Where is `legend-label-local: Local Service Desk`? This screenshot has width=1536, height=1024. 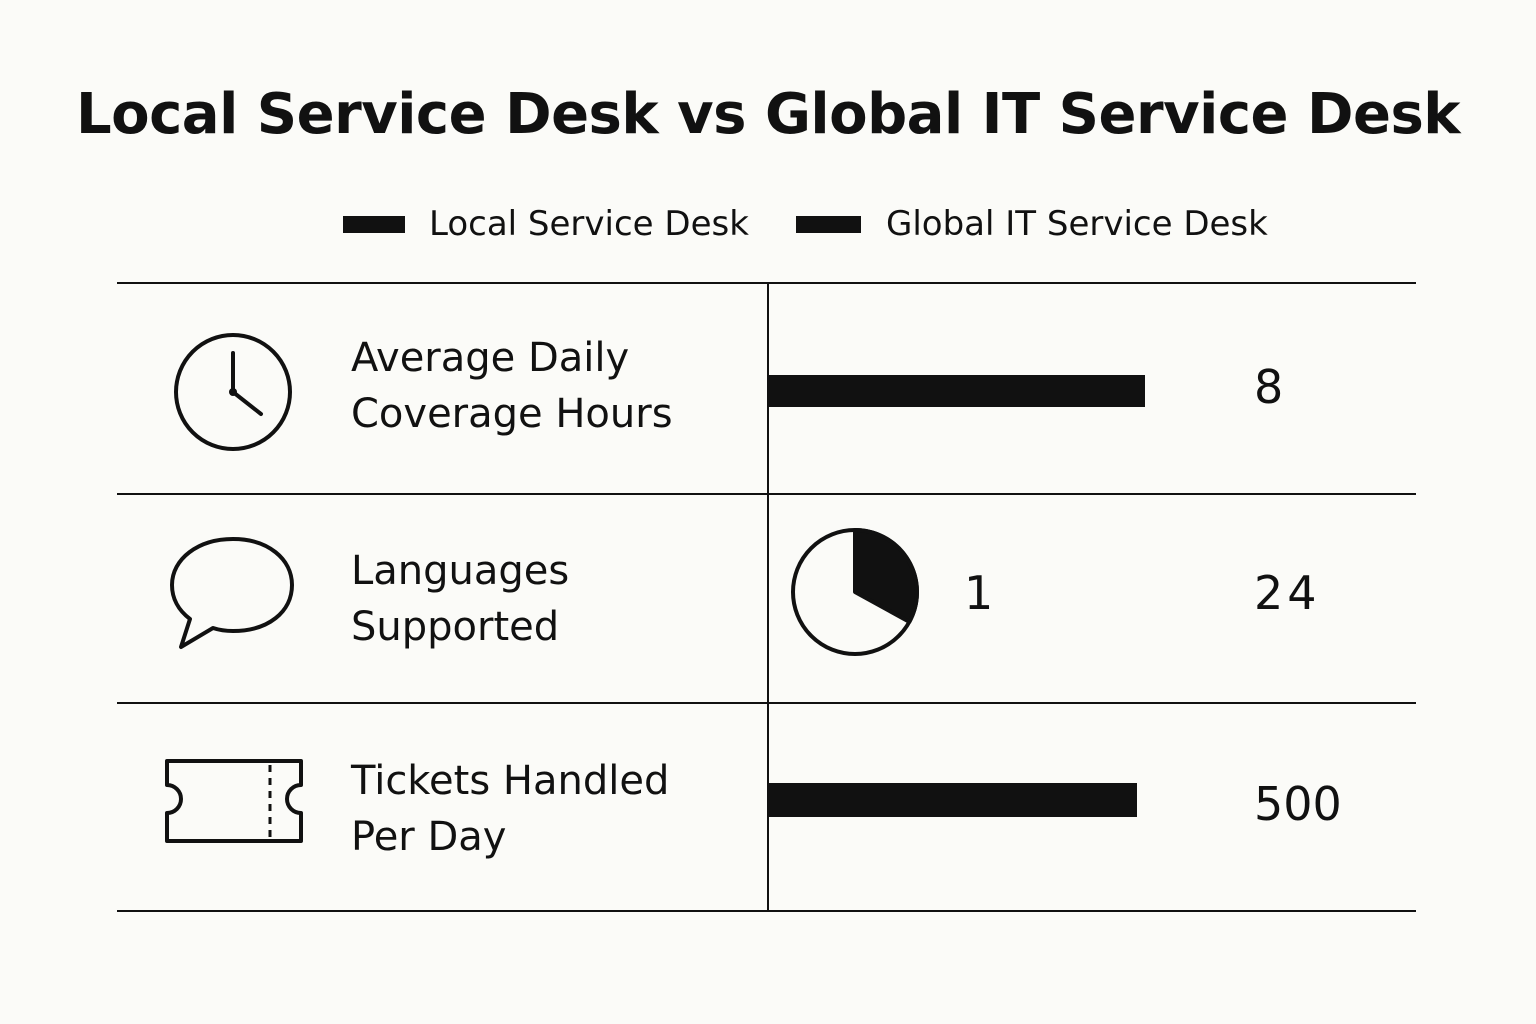 legend-label-local: Local Service Desk is located at coordinates (589, 224).